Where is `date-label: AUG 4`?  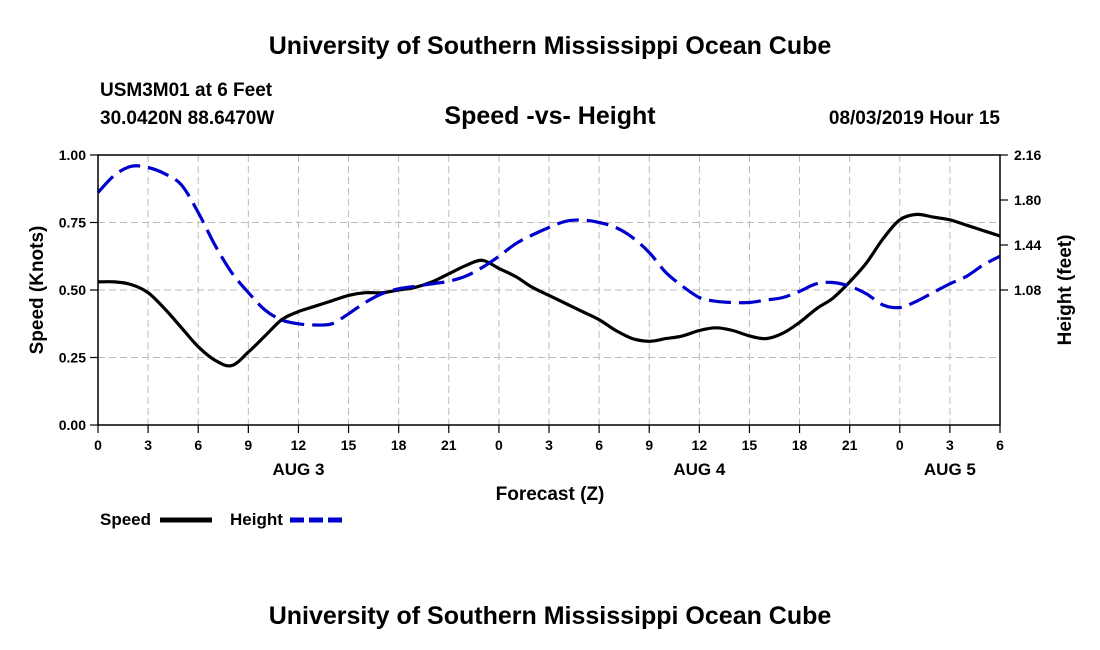
date-label: AUG 4 is located at coordinates (699, 469).